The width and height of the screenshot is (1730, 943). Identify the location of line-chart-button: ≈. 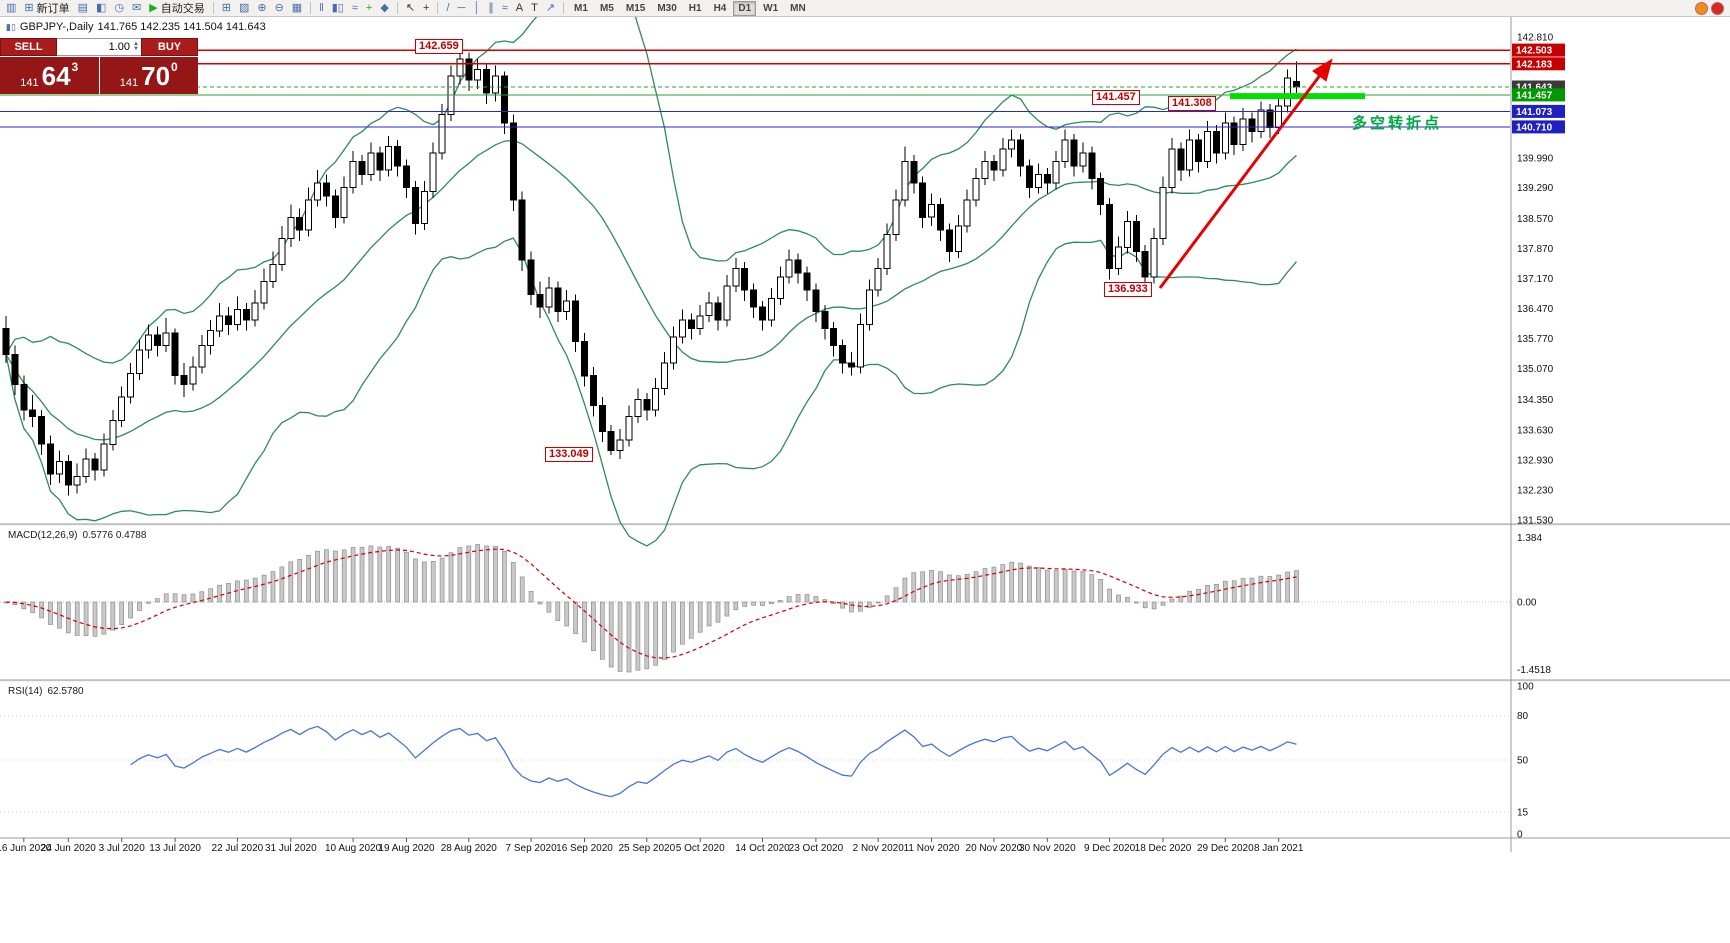
(355, 8).